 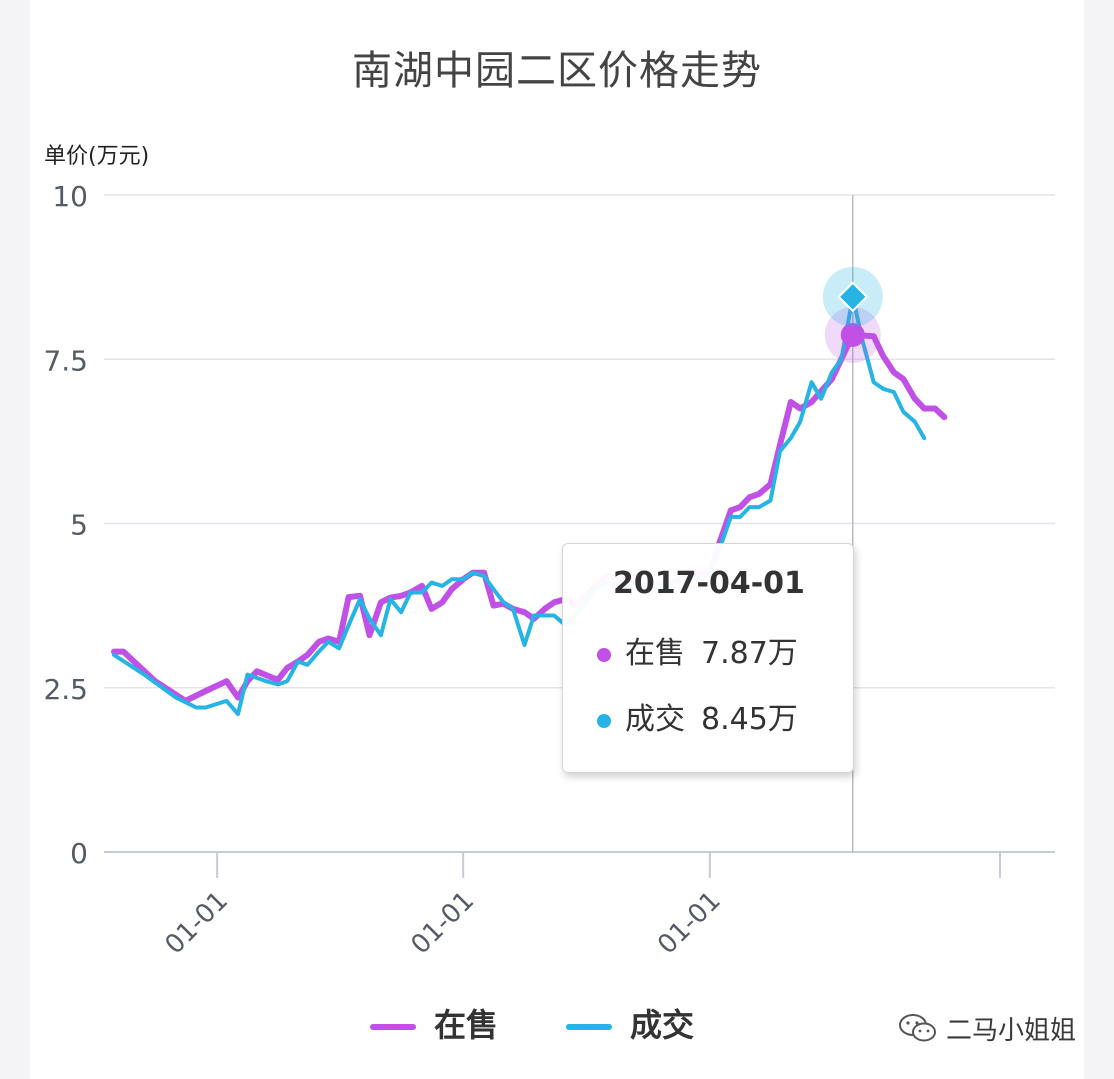 I want to click on data-tooltip: 2017-04-01 在售 7.87万 成交 8.45万, so click(x=708, y=658).